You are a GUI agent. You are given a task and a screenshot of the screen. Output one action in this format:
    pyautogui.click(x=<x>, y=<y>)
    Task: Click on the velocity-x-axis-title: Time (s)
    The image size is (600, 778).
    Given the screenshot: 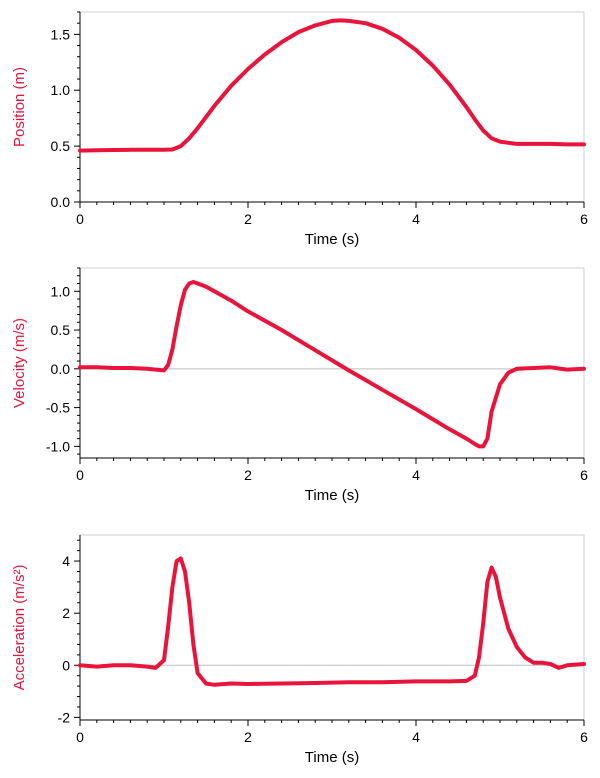 What is the action you would take?
    pyautogui.click(x=332, y=495)
    